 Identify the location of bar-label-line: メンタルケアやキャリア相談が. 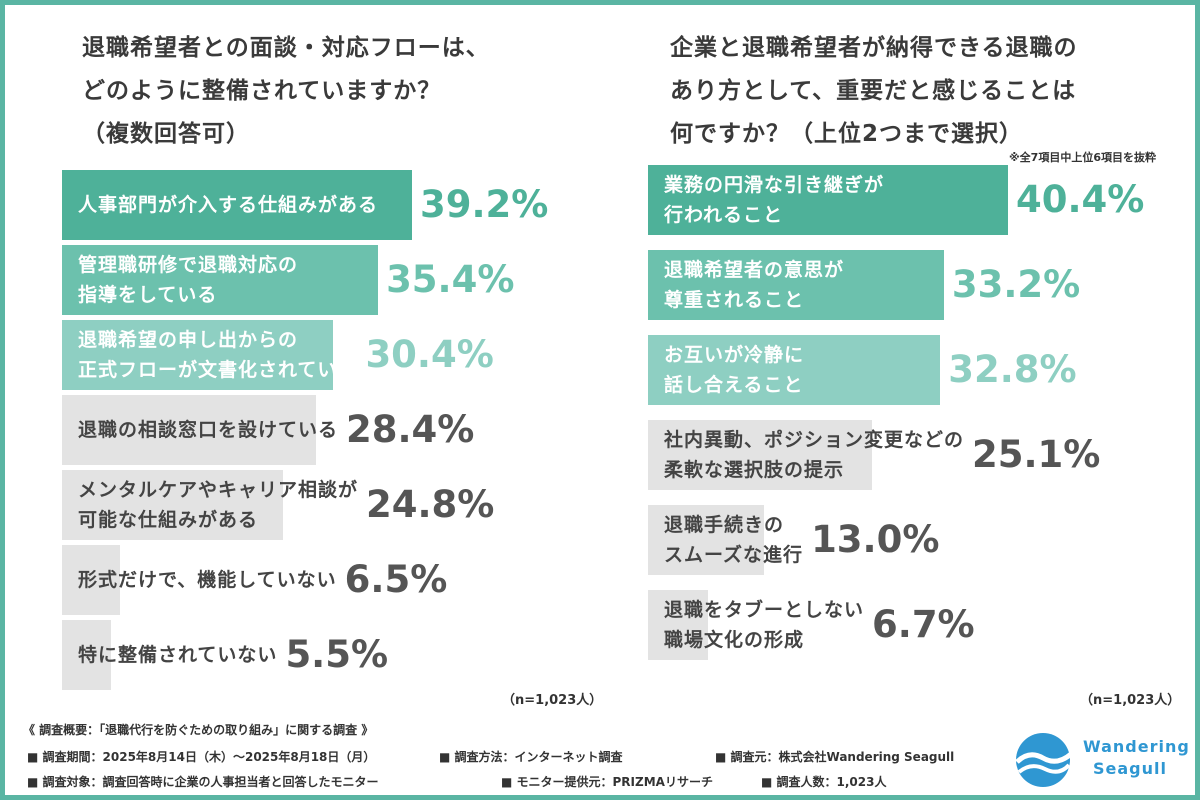
(218, 490).